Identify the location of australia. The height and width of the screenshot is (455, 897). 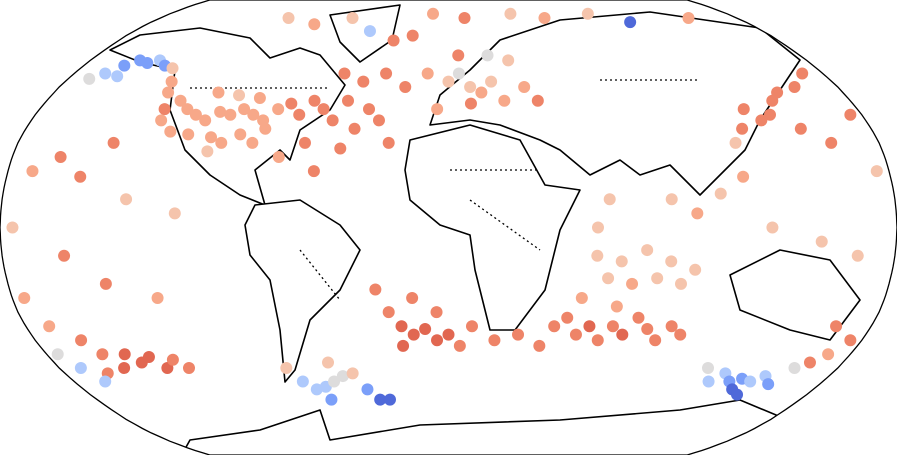
(795, 295).